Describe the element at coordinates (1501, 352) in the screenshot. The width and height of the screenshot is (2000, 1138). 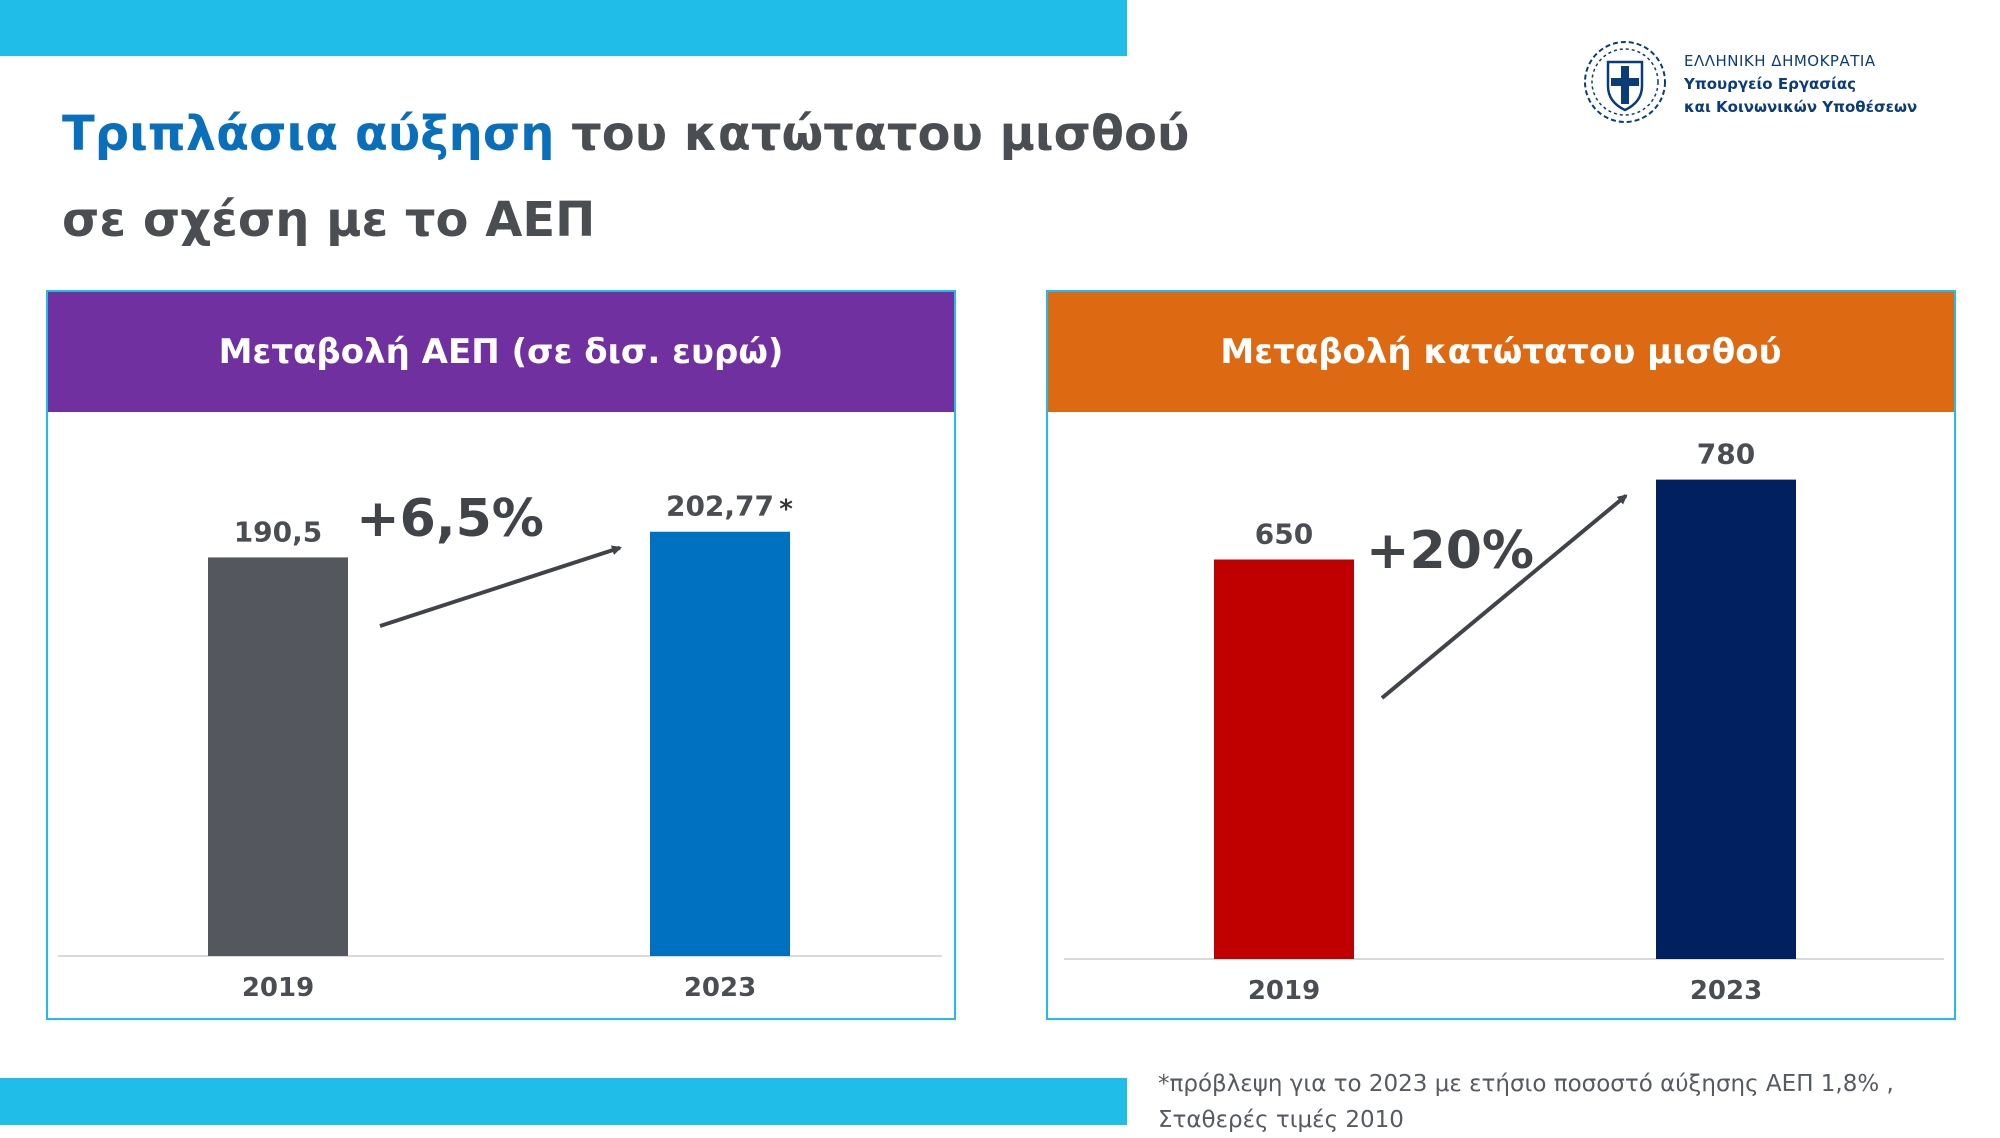
I see `wage-chart-title: Μεταβολή κατώτατου μισθού` at that location.